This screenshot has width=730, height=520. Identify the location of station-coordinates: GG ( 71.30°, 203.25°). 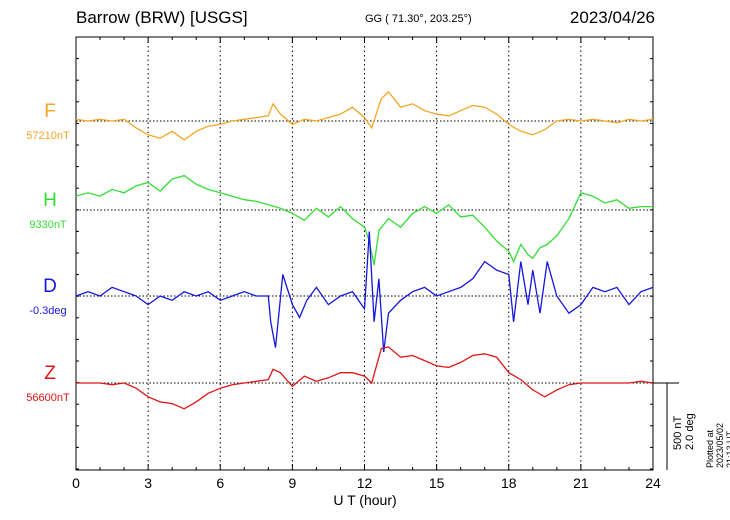
(418, 19).